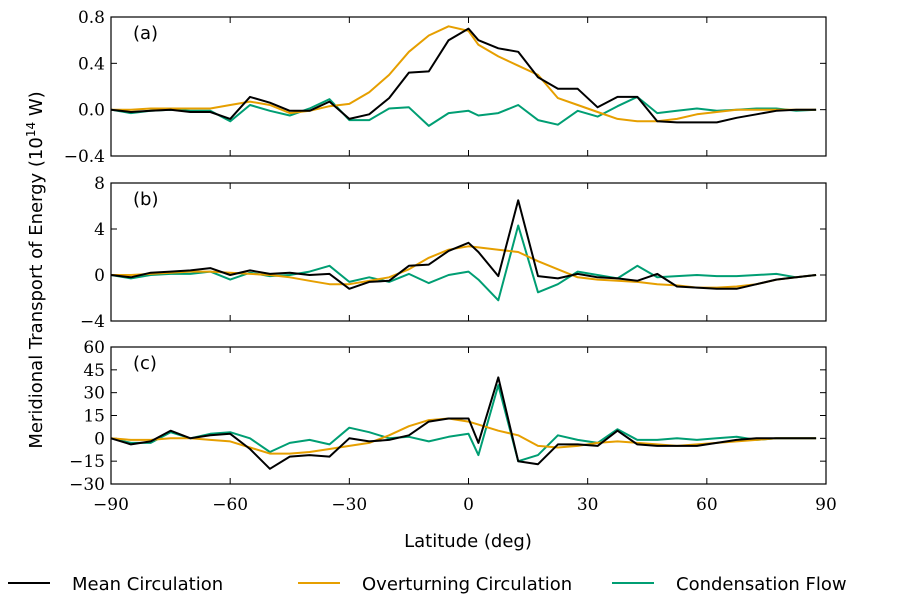 This screenshot has width=917, height=601. I want to click on legend-label: Mean Circulation, so click(147, 584).